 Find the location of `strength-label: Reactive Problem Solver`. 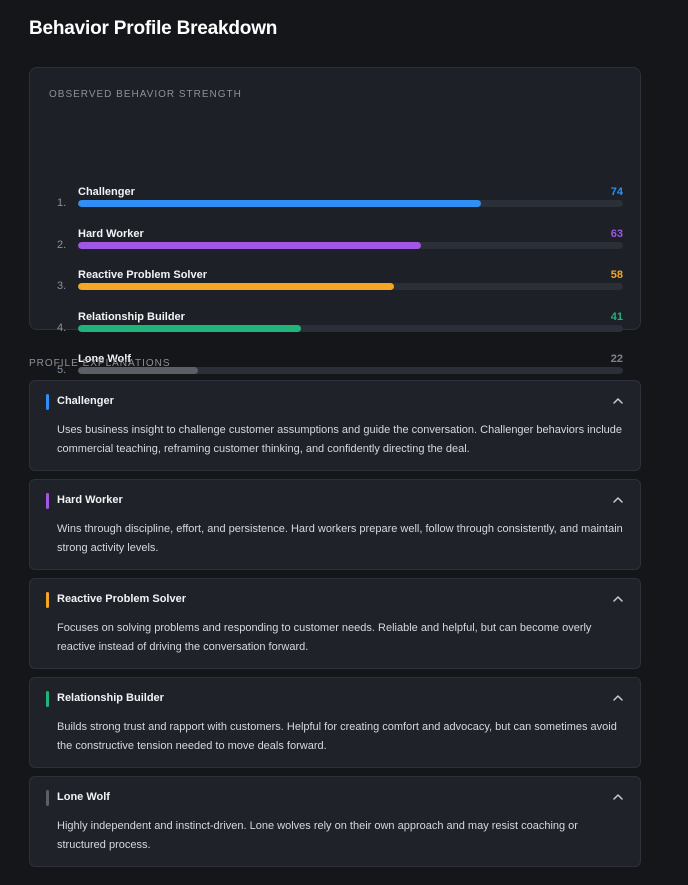

strength-label: Reactive Problem Solver is located at coordinates (143, 275).